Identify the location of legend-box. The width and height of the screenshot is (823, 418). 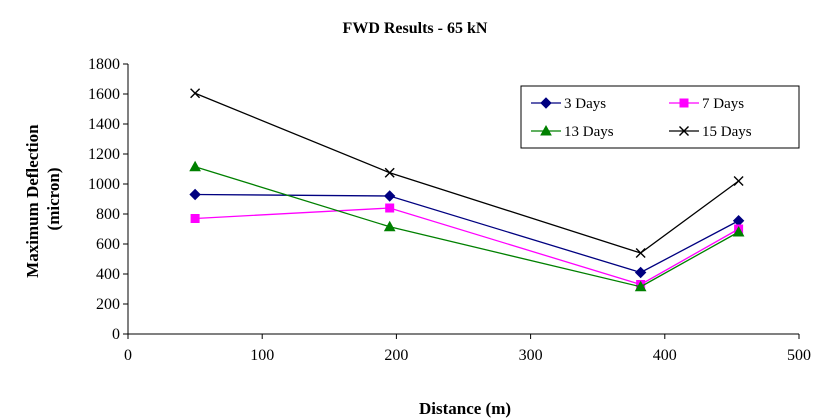
(660, 117).